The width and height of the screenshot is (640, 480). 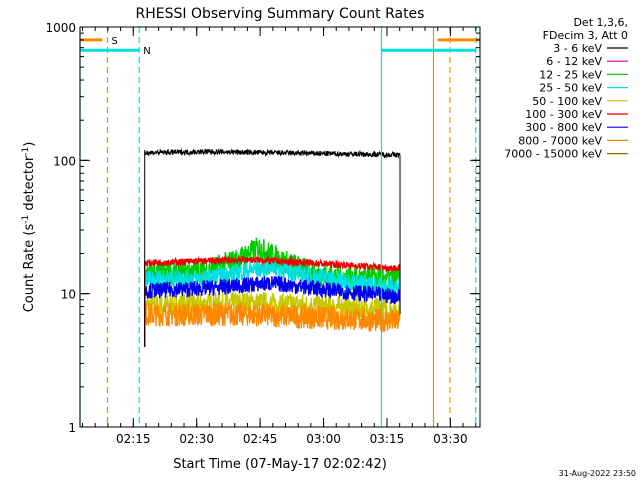 What do you see at coordinates (570, 88) in the screenshot?
I see `legend-label-25-50-kev-kev: 25 - 50 keV` at bounding box center [570, 88].